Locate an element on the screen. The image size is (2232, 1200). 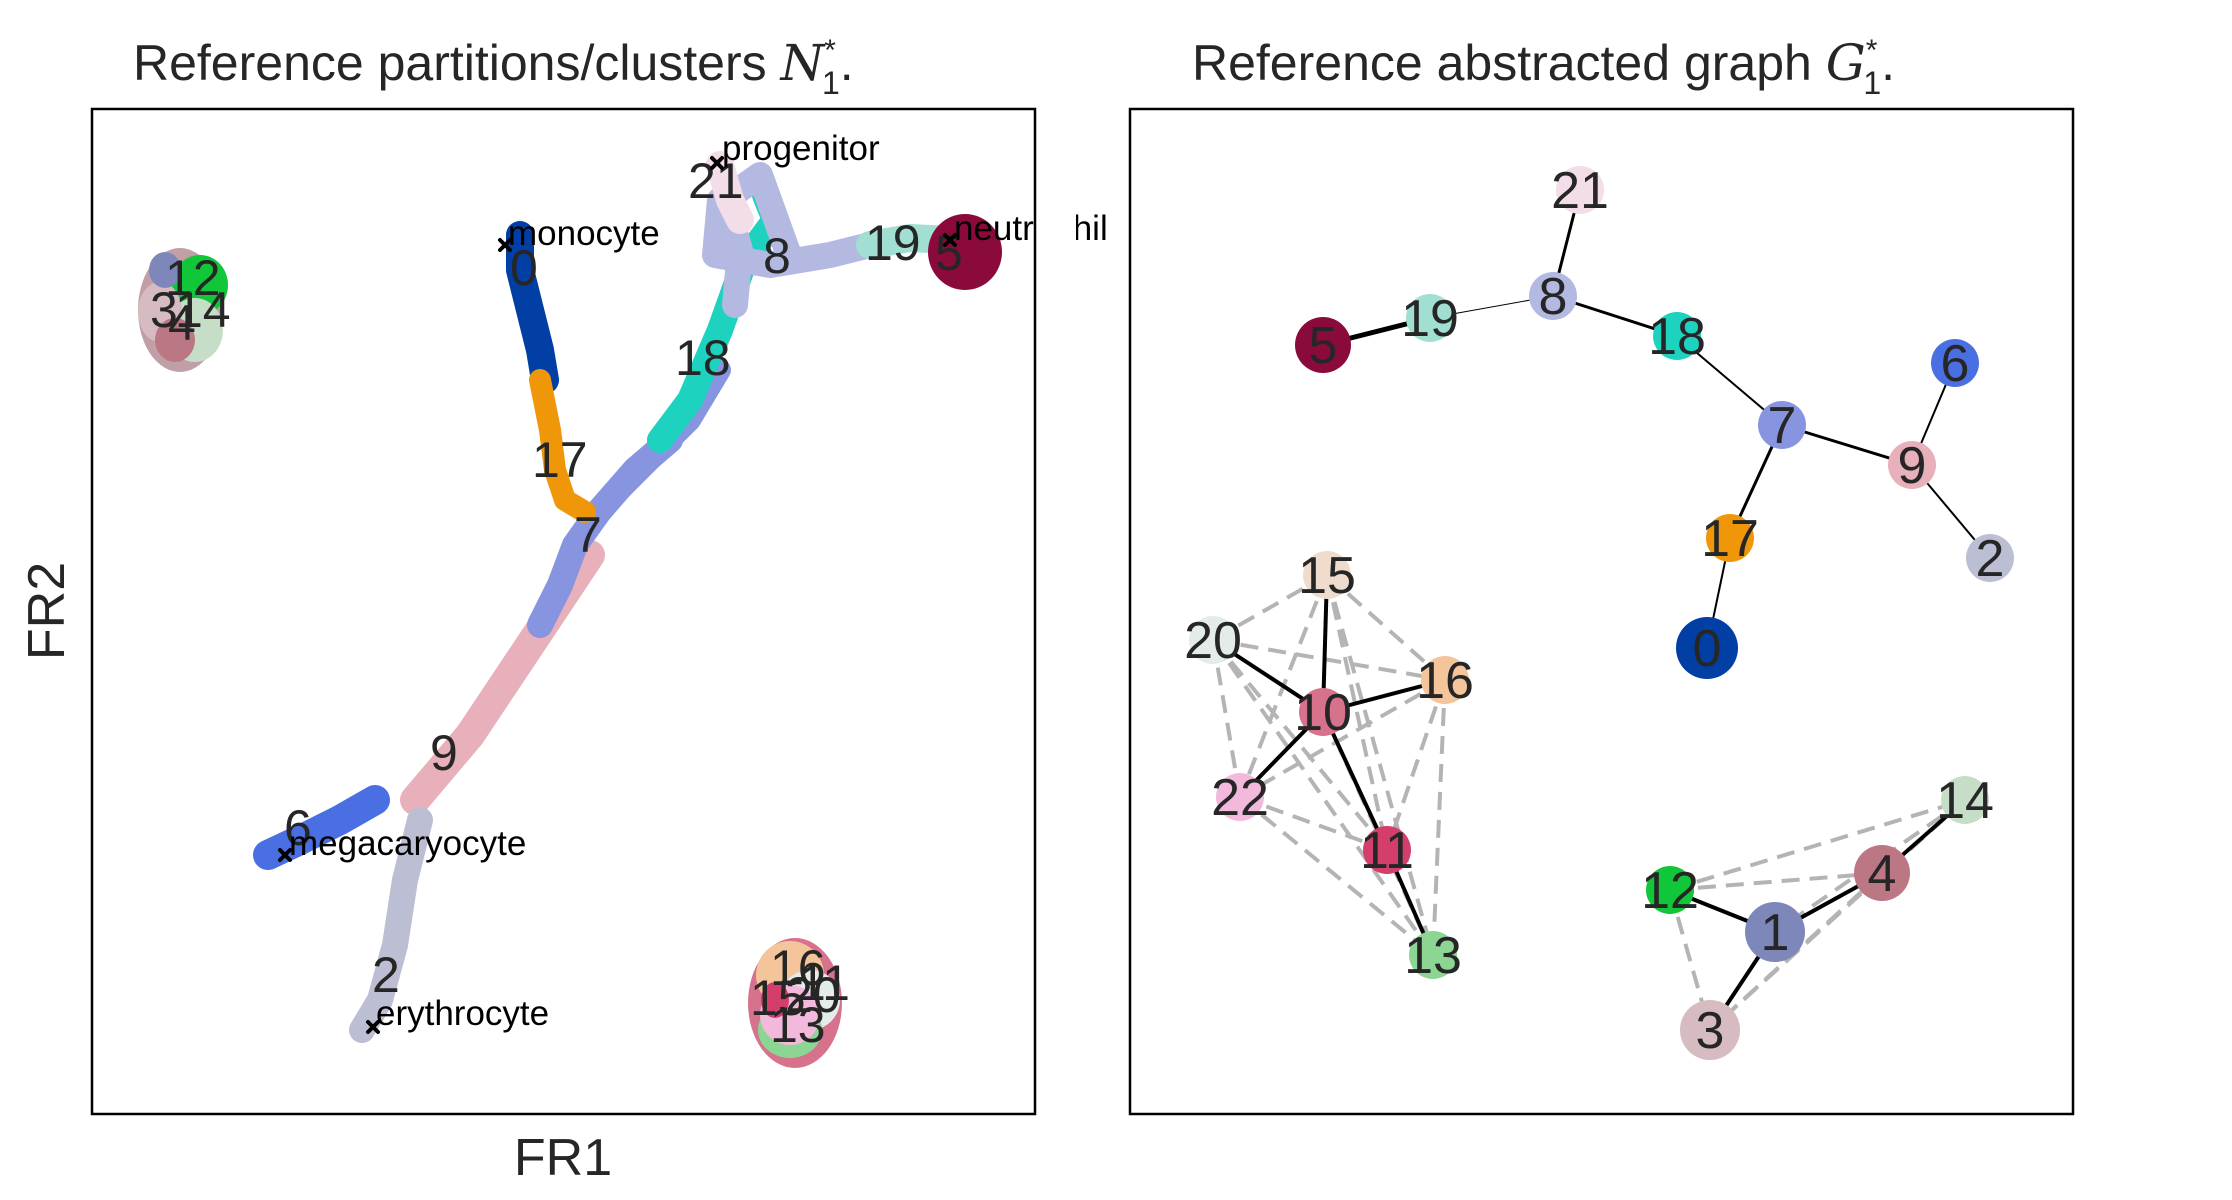
graph-node-label-15: 15 is located at coordinates (1327, 576).